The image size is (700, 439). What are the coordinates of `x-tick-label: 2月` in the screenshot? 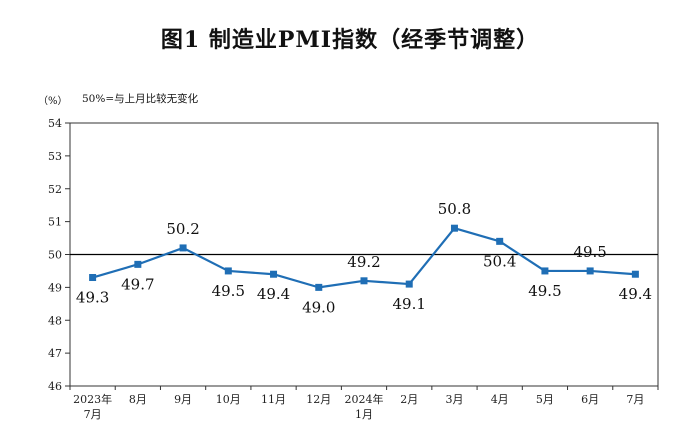 It's located at (409, 399).